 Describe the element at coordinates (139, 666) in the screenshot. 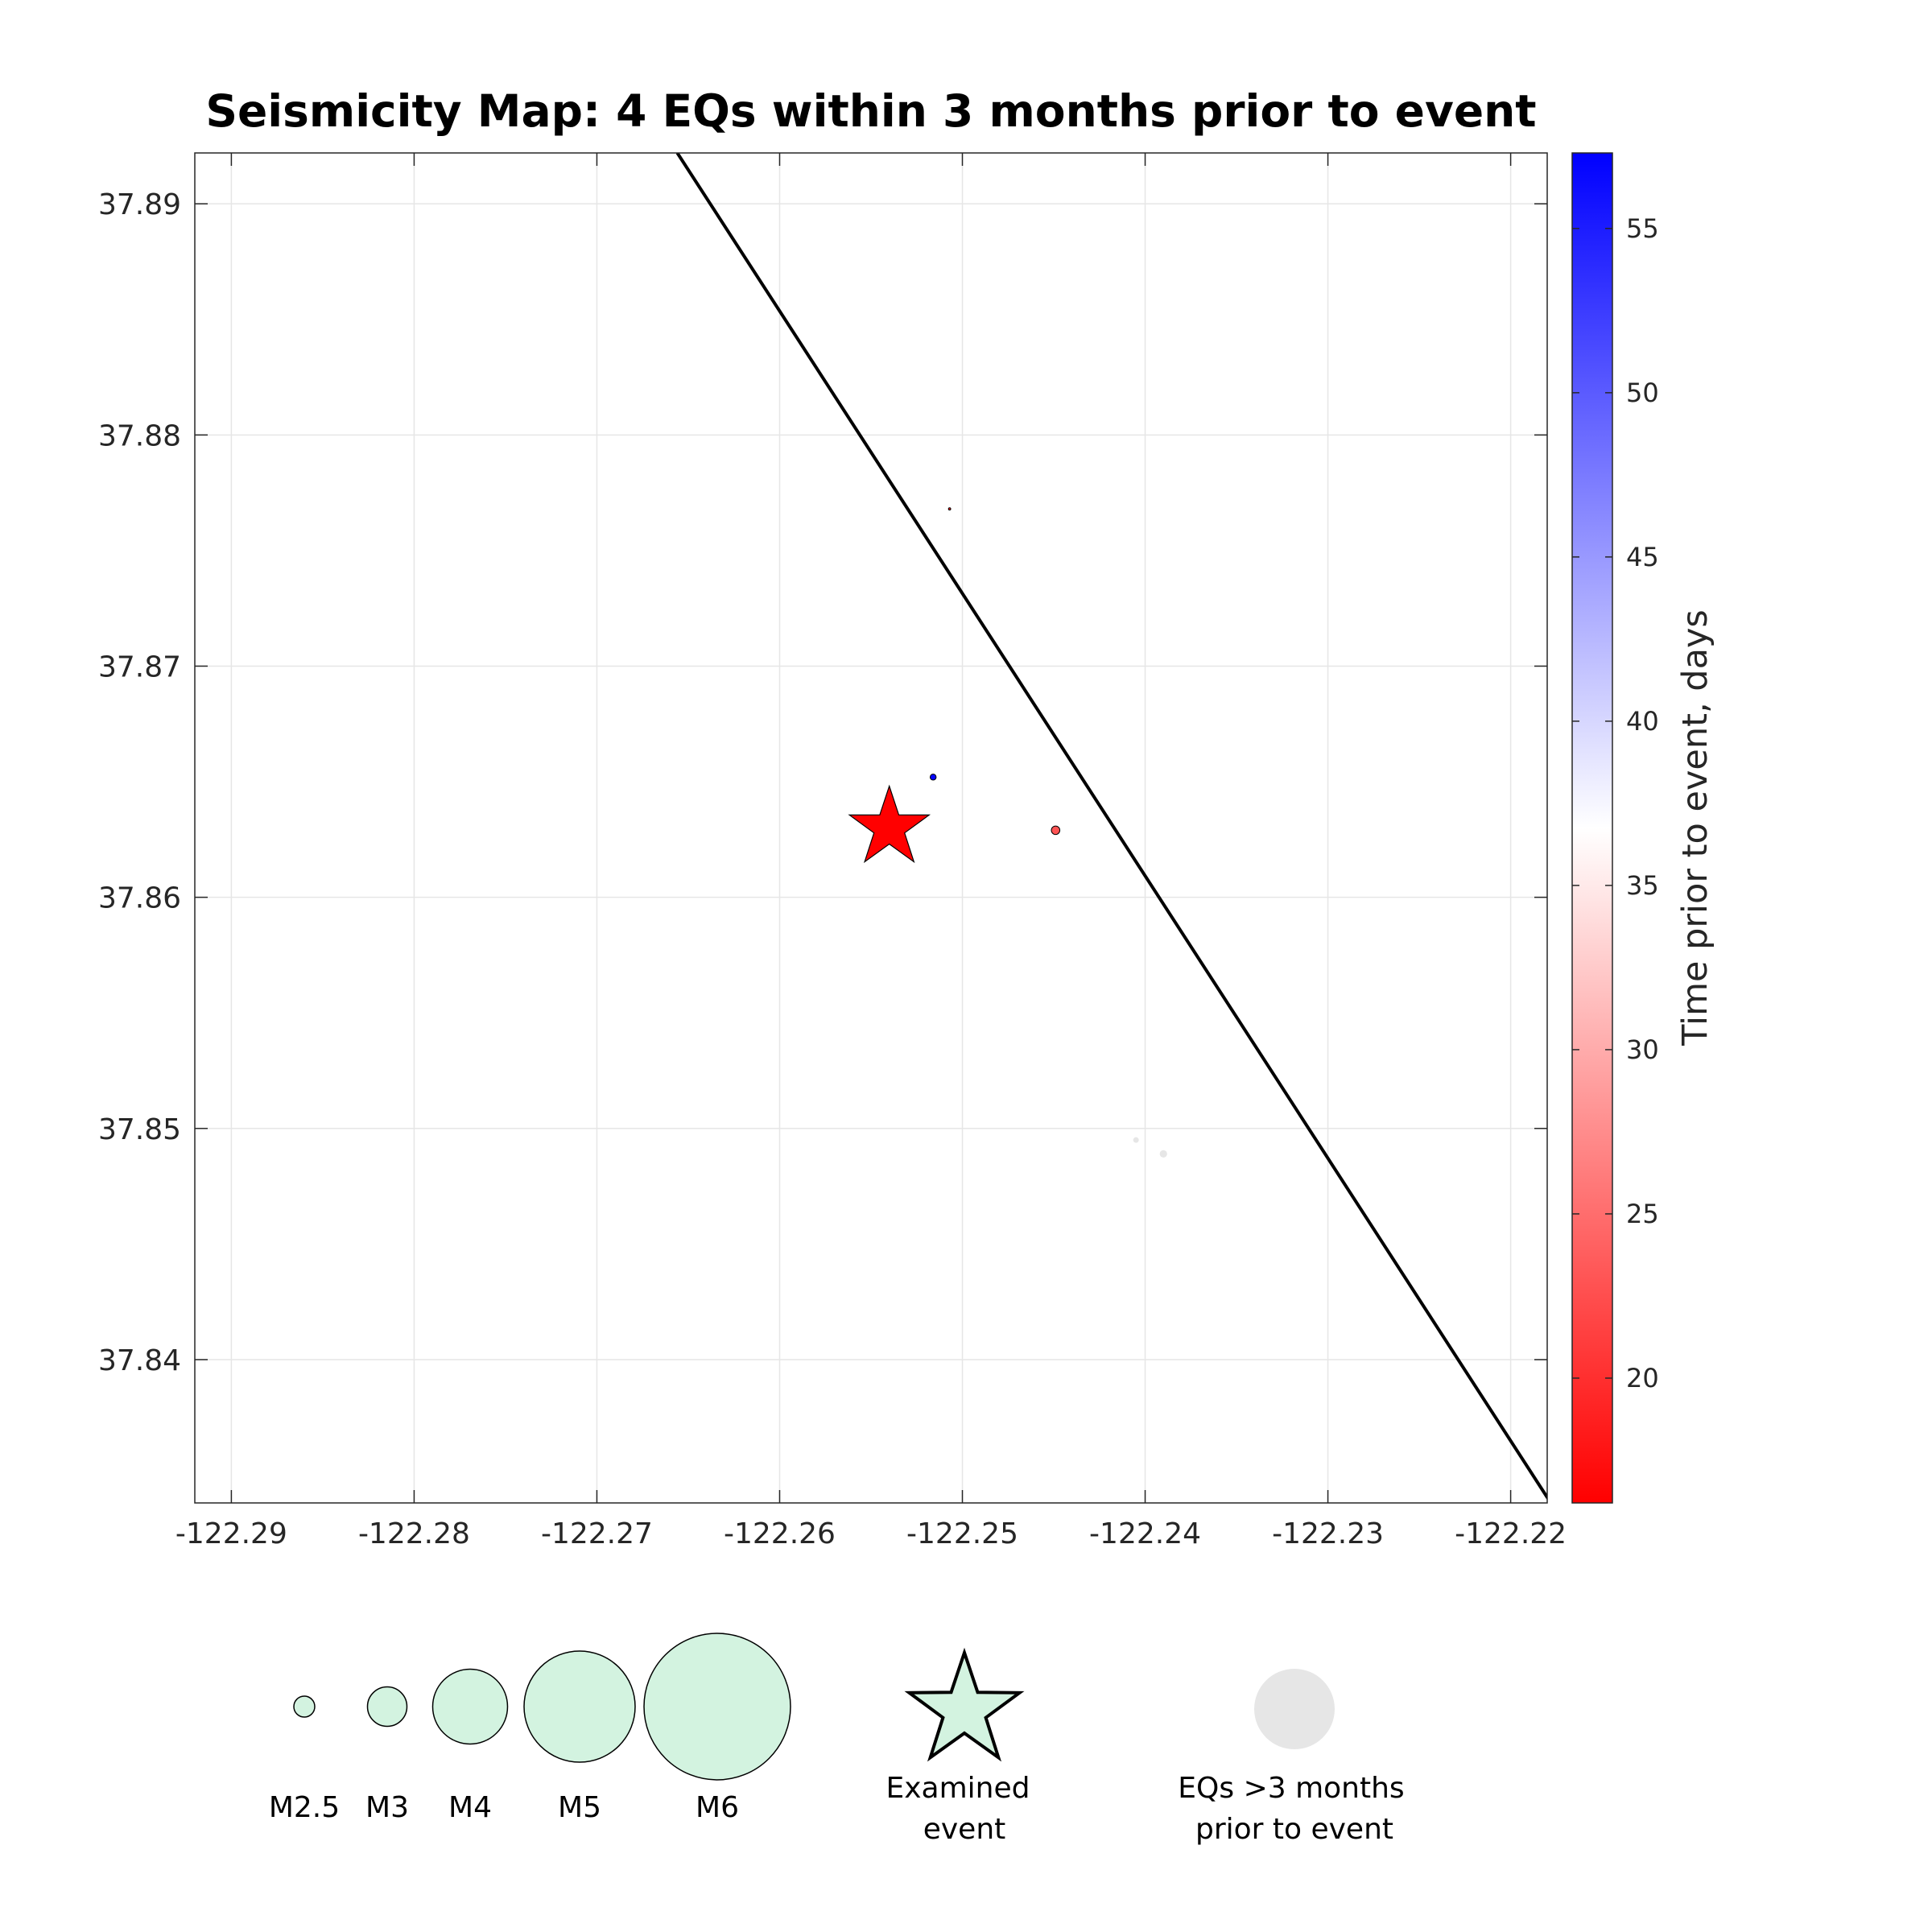

I see `y-tick-label: 37.87` at that location.